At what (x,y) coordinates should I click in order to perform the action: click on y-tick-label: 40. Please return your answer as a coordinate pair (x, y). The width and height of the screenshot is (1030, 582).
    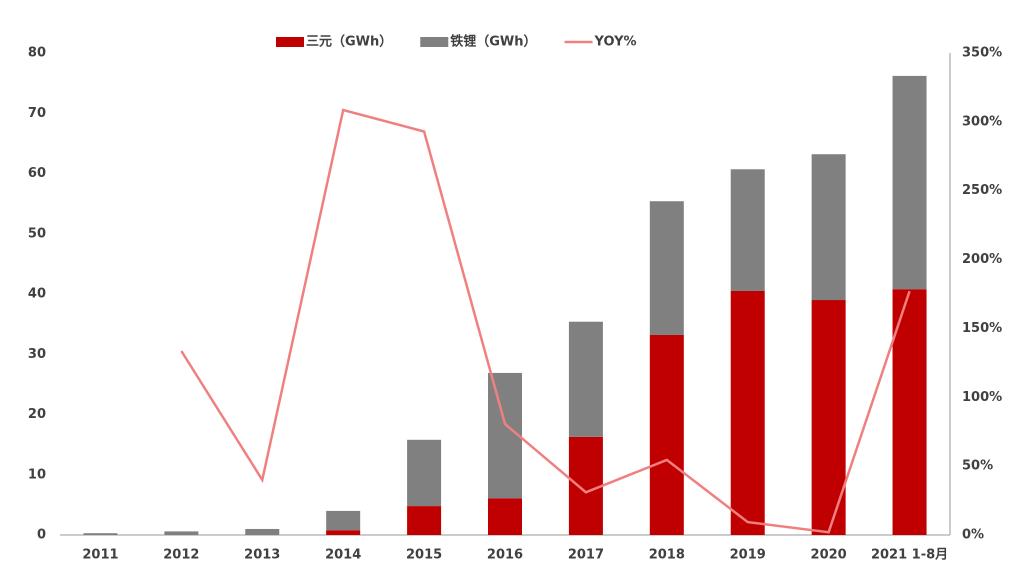
    Looking at the image, I should click on (37, 294).